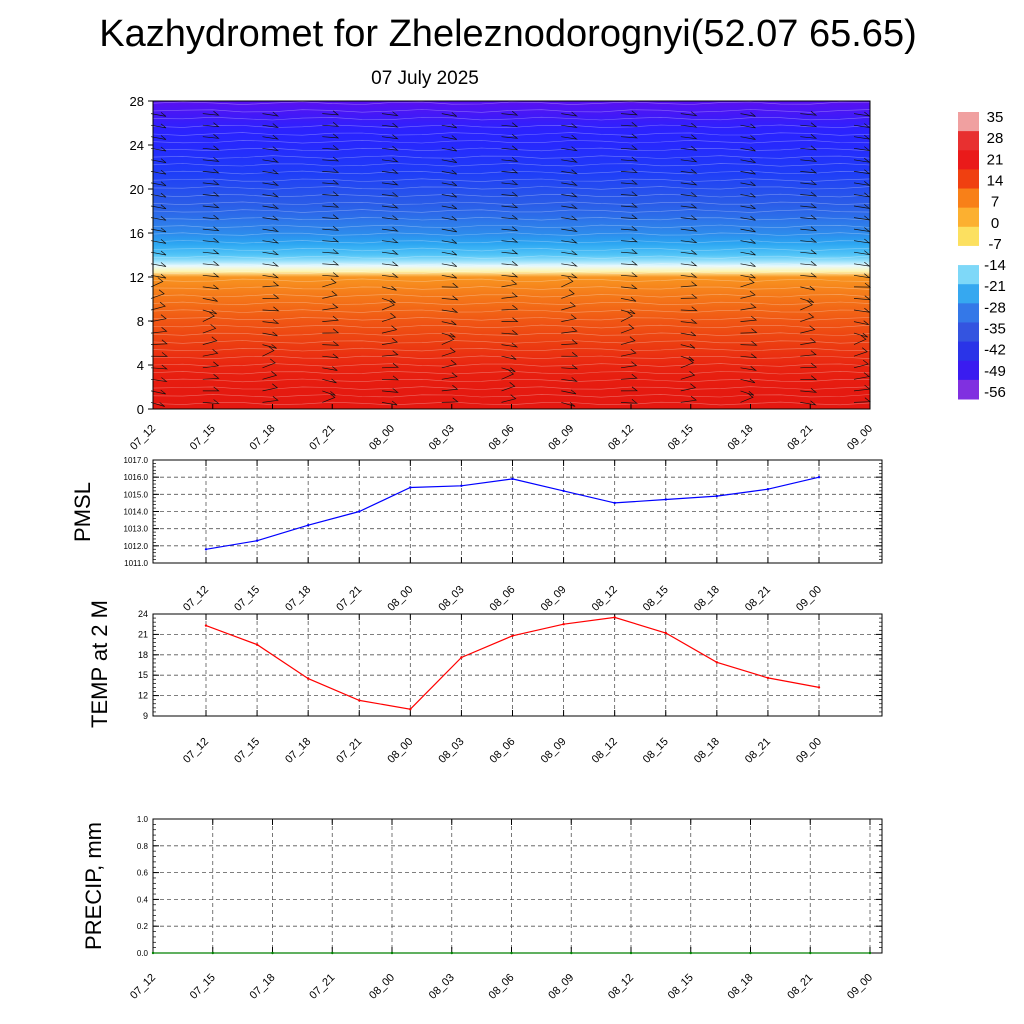 Image resolution: width=1024 pixels, height=1024 pixels. Describe the element at coordinates (800, 438) in the screenshot. I see `heat-xtick-label: 08_21` at that location.